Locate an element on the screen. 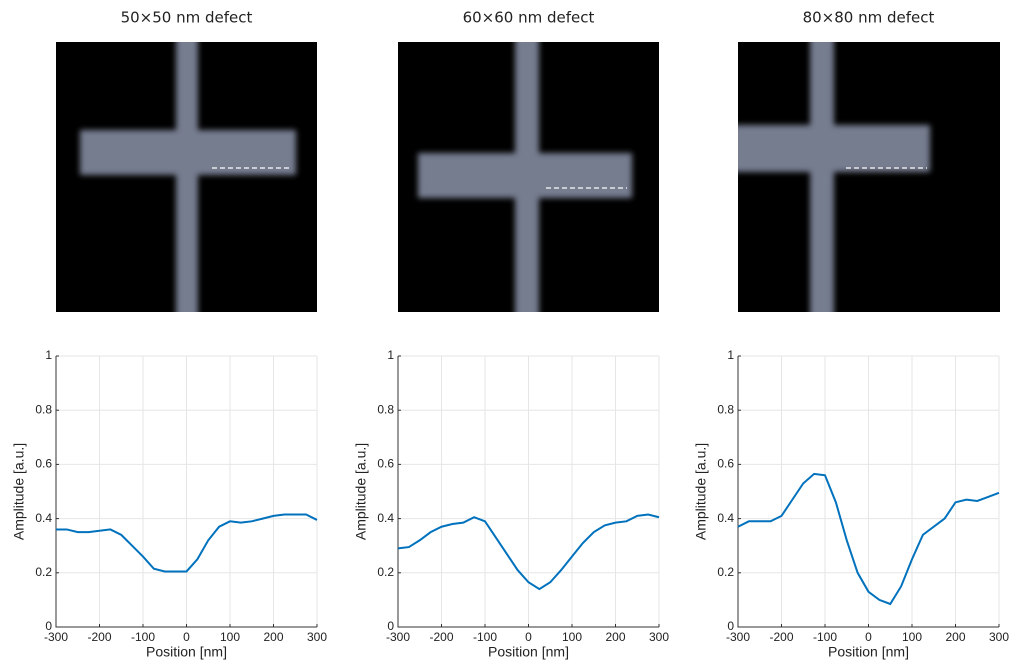 This screenshot has height=663, width=1021. chart-title: 60×60 nm defect is located at coordinates (529, 18).